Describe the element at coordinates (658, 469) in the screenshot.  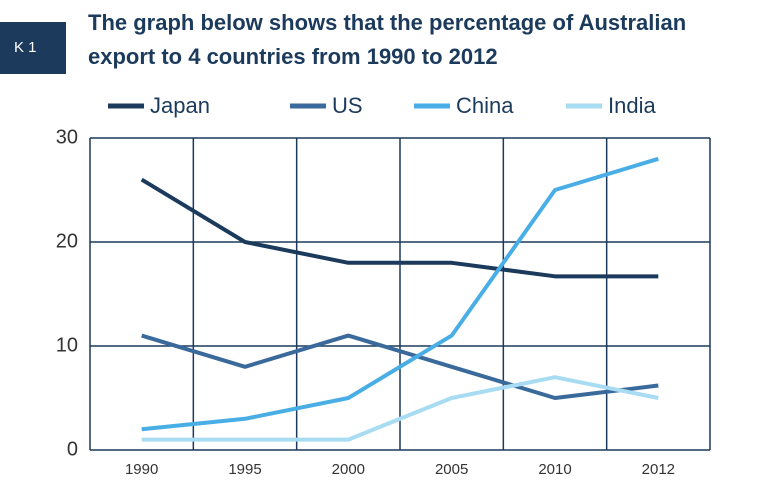
I see `x-tick-label: 2012` at that location.